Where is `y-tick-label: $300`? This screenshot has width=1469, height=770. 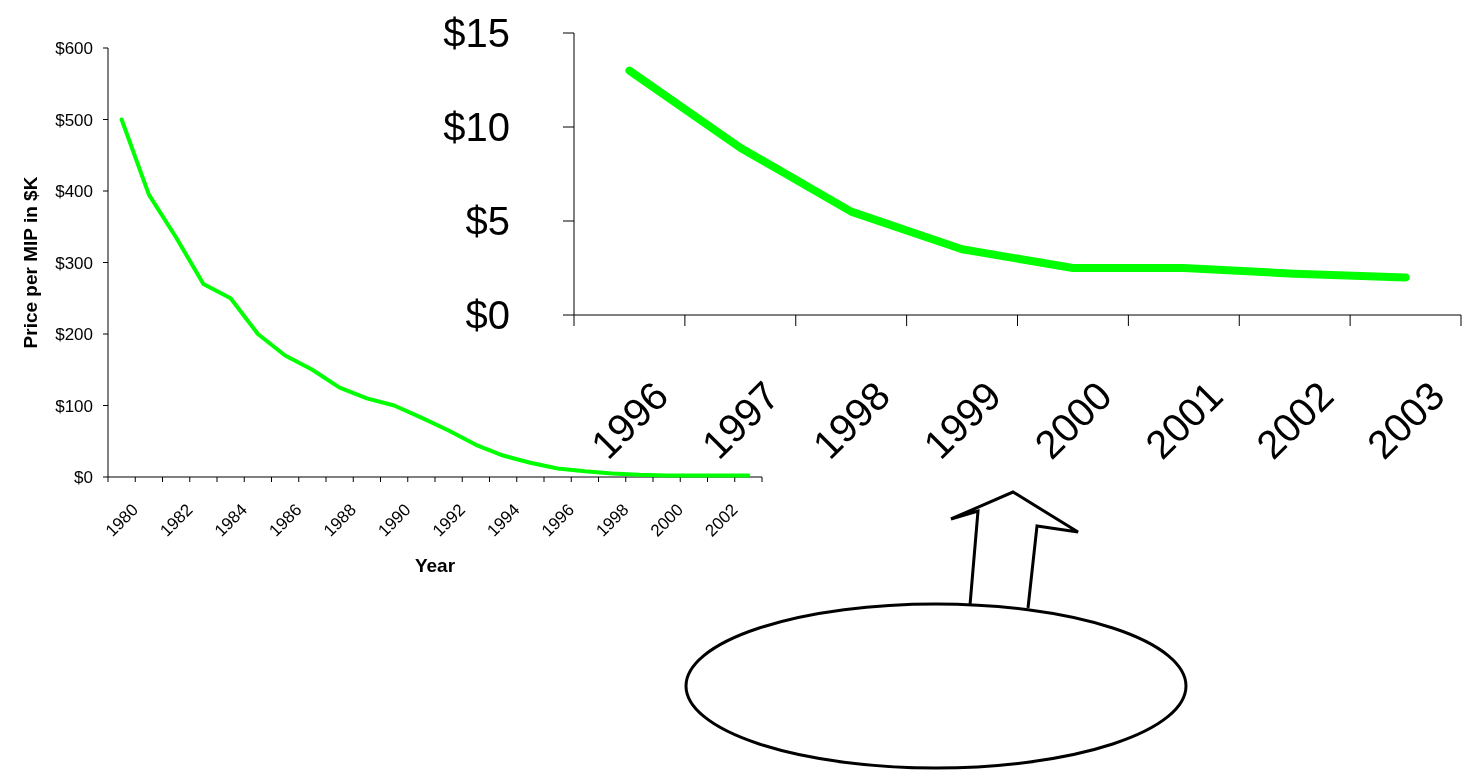 y-tick-label: $300 is located at coordinates (74, 262).